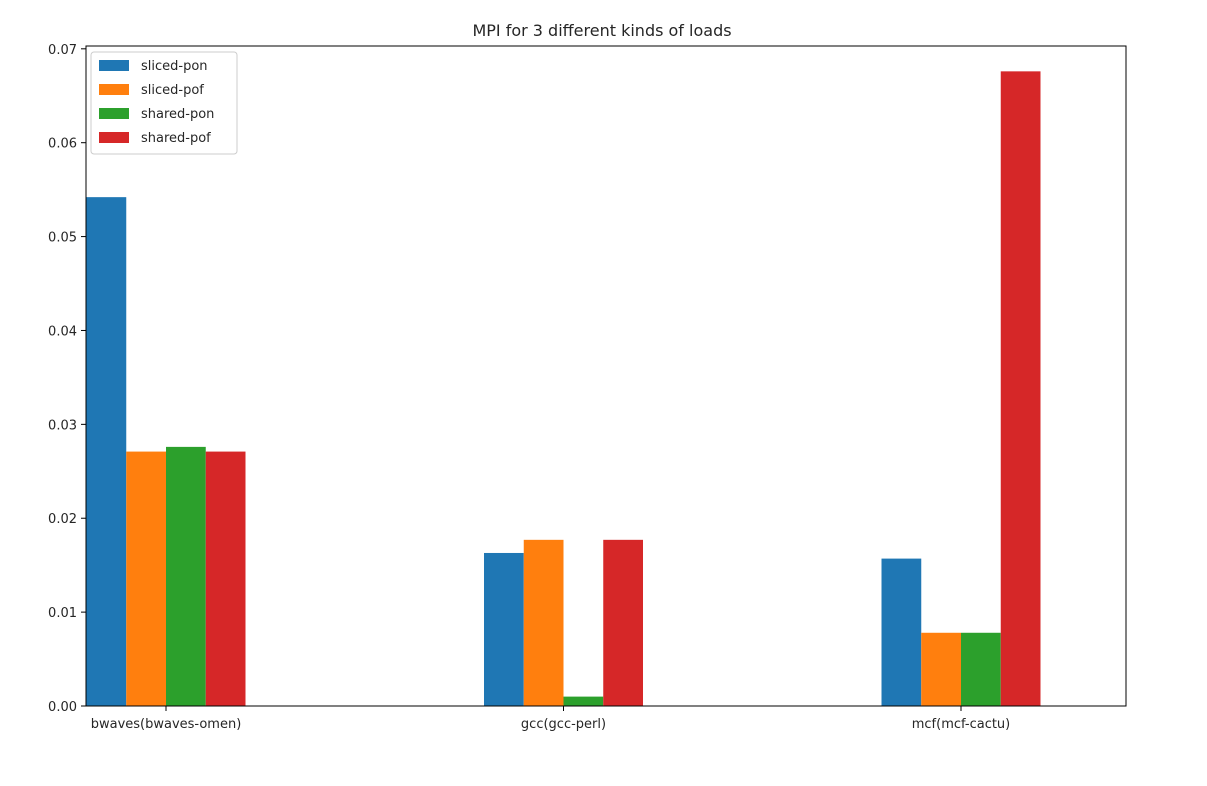 This screenshot has width=1207, height=786. What do you see at coordinates (176, 138) in the screenshot?
I see `legend-label: shared-pof` at bounding box center [176, 138].